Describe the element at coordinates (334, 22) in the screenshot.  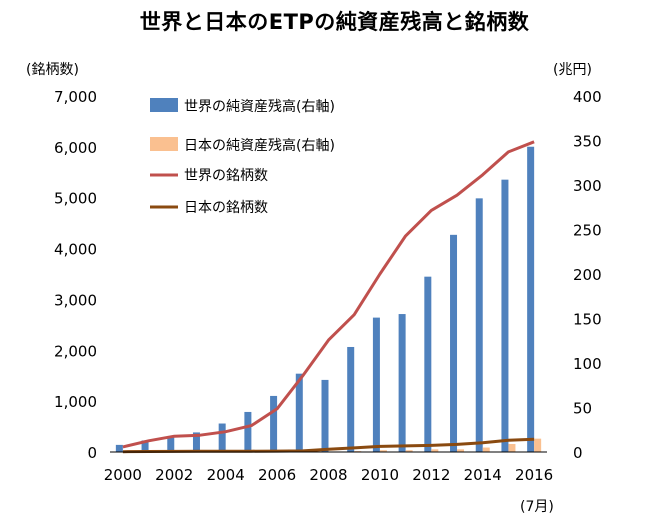
I see `chart-title: 世界と日本のETPの純資産残高と銘柄数` at that location.